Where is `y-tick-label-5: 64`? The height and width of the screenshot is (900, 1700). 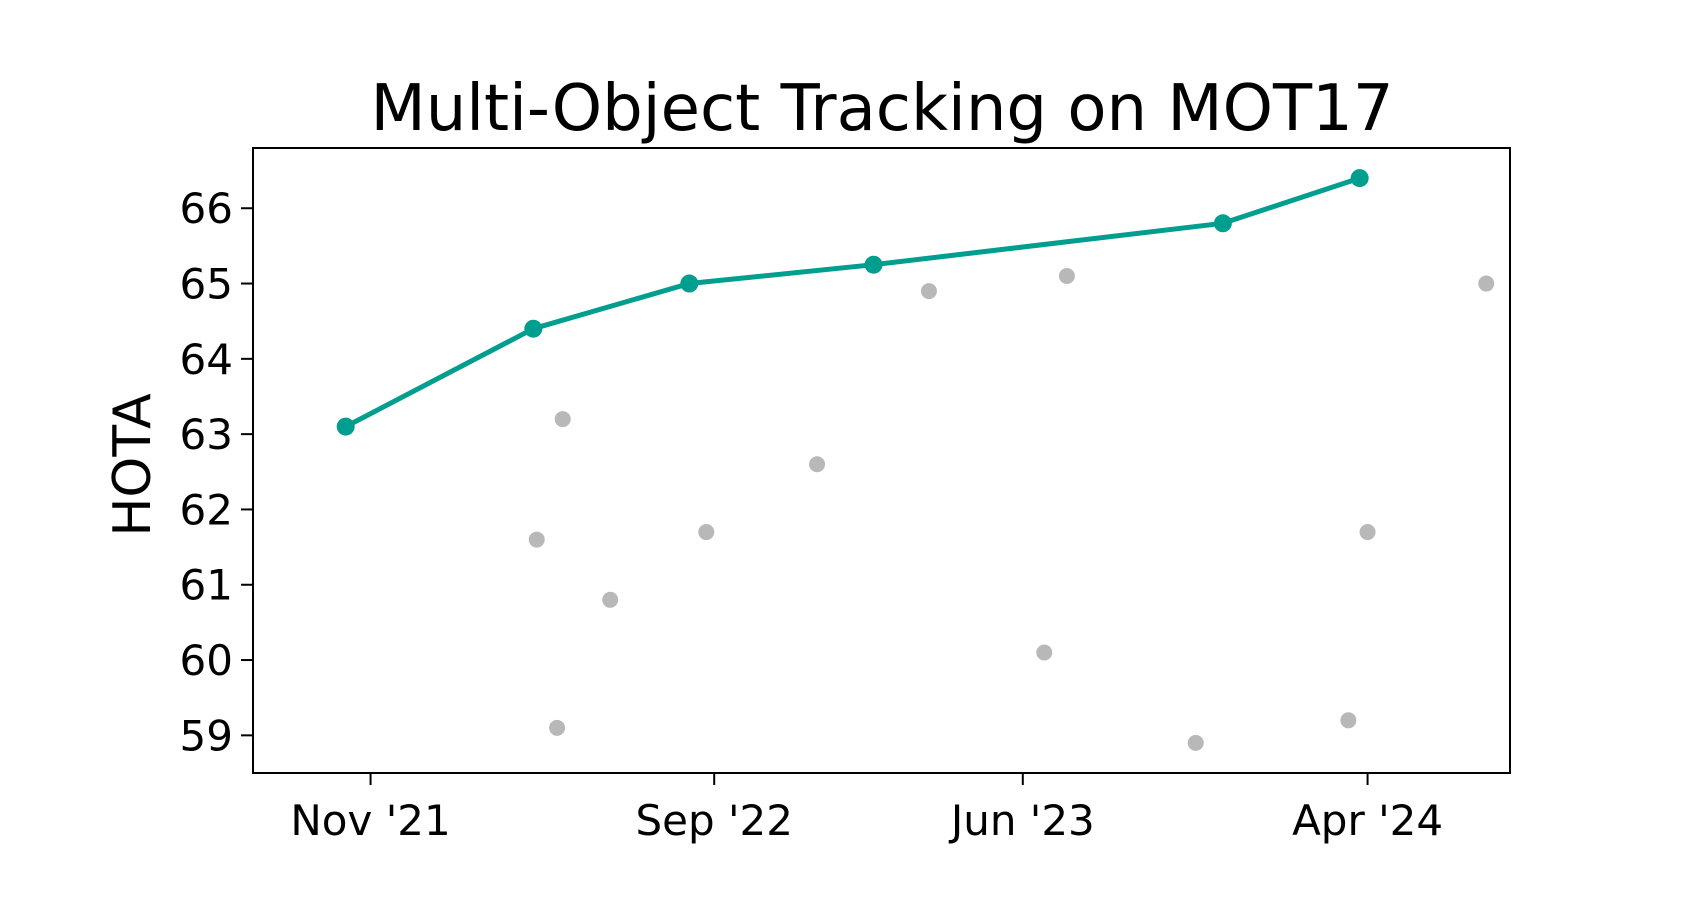
y-tick-label-5: 64 is located at coordinates (206, 359).